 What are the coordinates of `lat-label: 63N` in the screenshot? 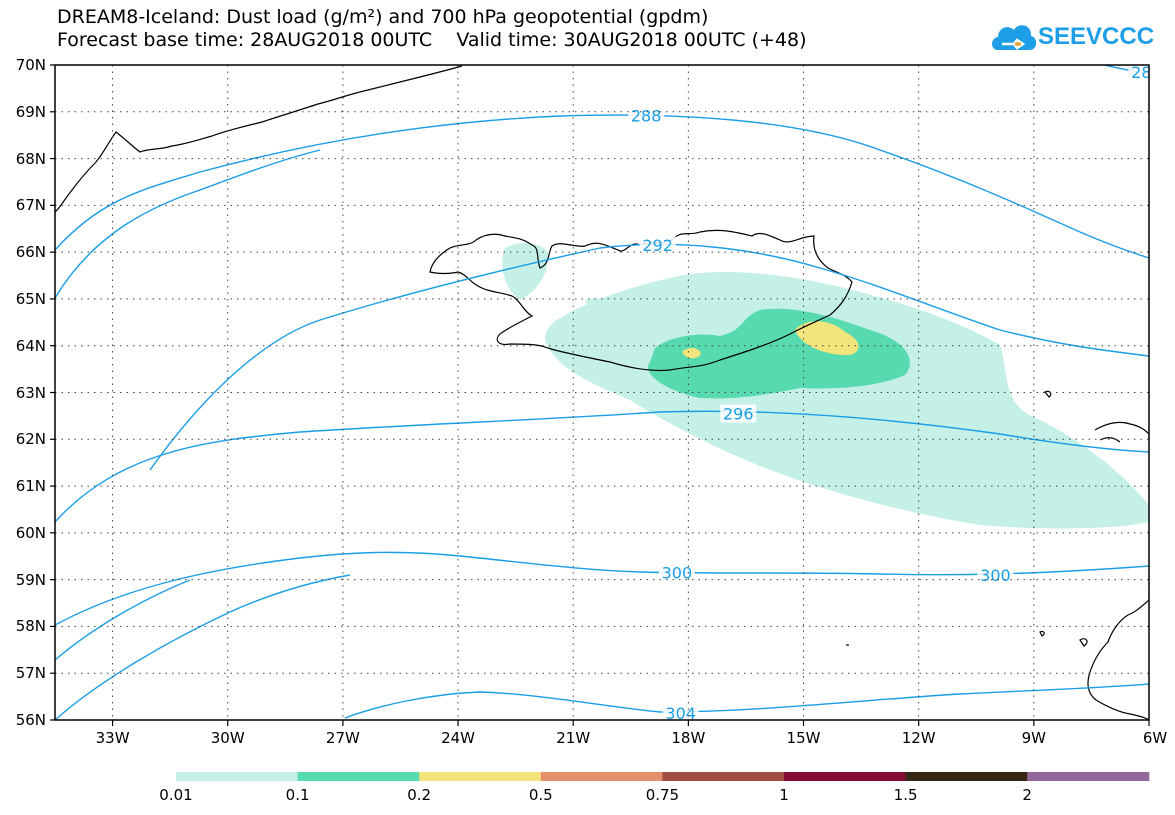 It's located at (30, 392).